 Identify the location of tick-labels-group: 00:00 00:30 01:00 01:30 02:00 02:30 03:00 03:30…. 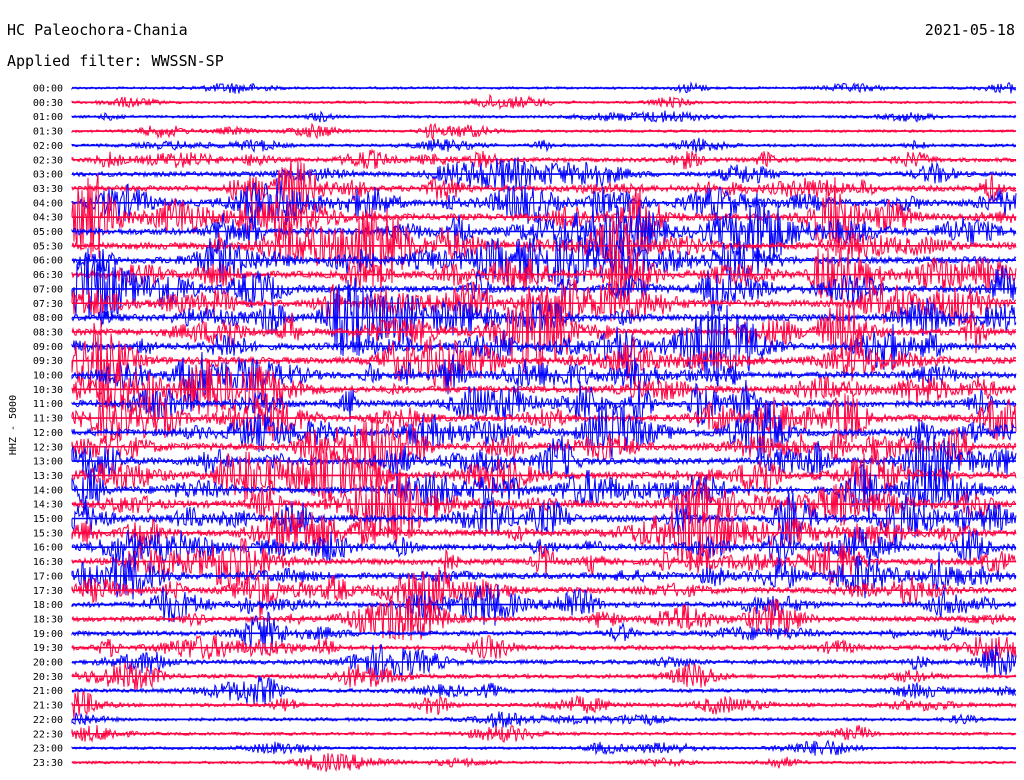
(48, 426).